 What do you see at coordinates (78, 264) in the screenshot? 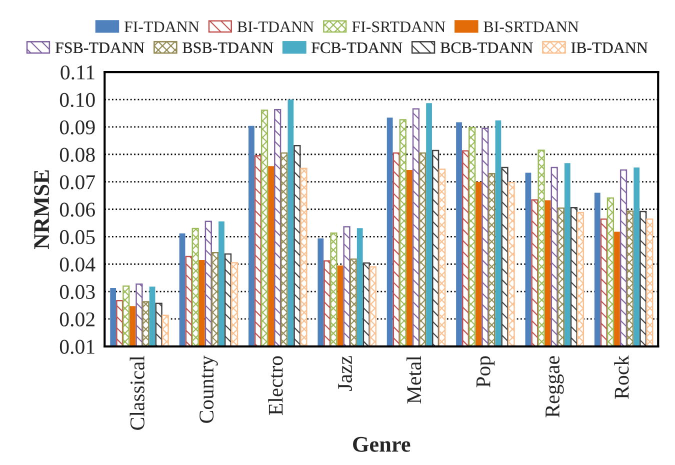
I see `y-tick-label: 0.04` at bounding box center [78, 264].